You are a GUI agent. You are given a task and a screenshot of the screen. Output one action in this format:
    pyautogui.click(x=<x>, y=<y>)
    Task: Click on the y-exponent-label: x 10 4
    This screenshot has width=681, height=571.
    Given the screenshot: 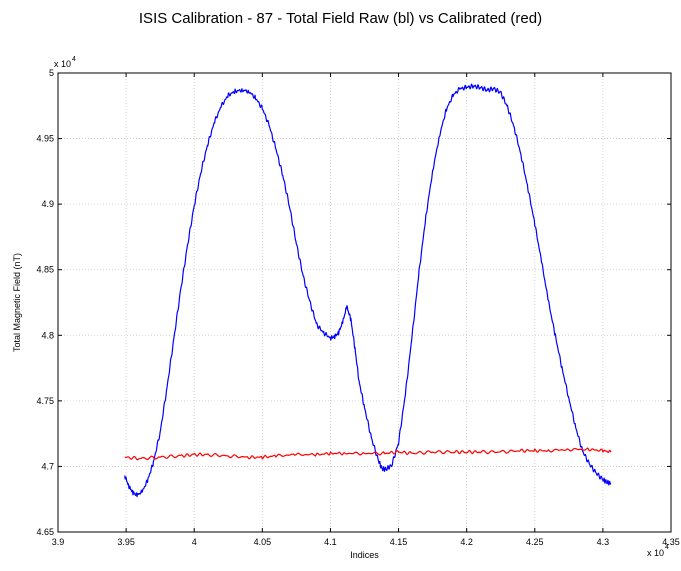 What is the action you would take?
    pyautogui.click(x=65, y=62)
    